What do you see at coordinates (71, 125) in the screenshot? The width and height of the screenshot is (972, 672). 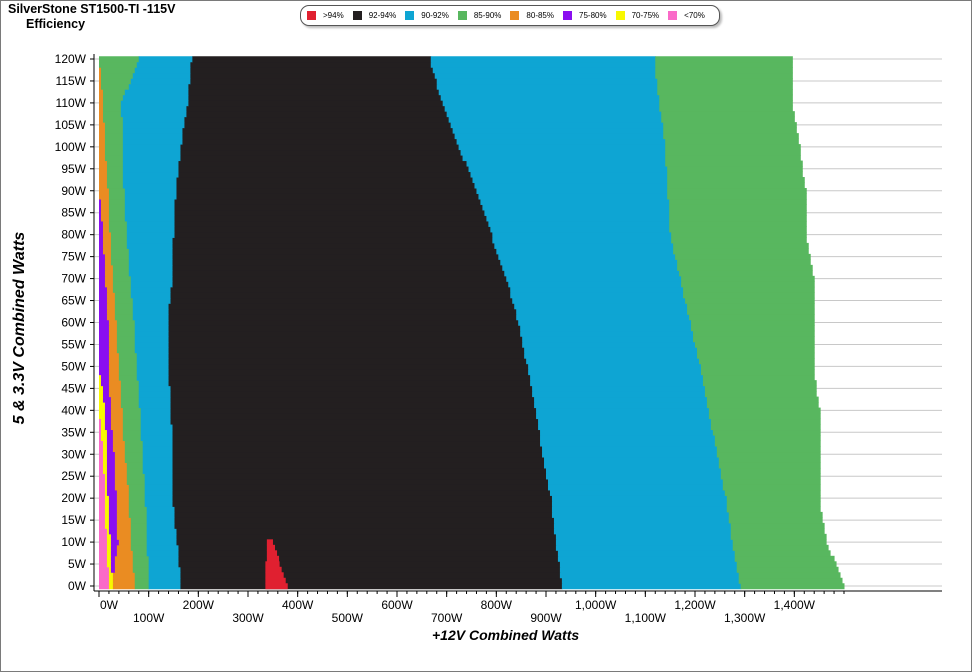 I see `y-tick-label: 105W` at bounding box center [71, 125].